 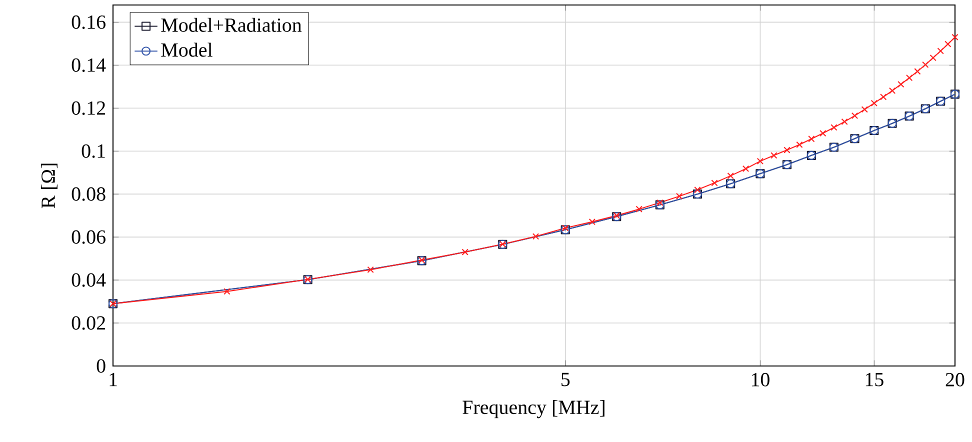 I want to click on y-tick-label: 0.06, so click(x=89, y=237).